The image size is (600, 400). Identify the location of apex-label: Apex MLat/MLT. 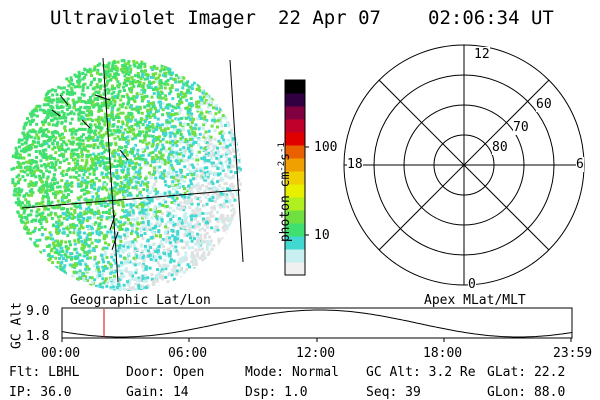
(475, 300).